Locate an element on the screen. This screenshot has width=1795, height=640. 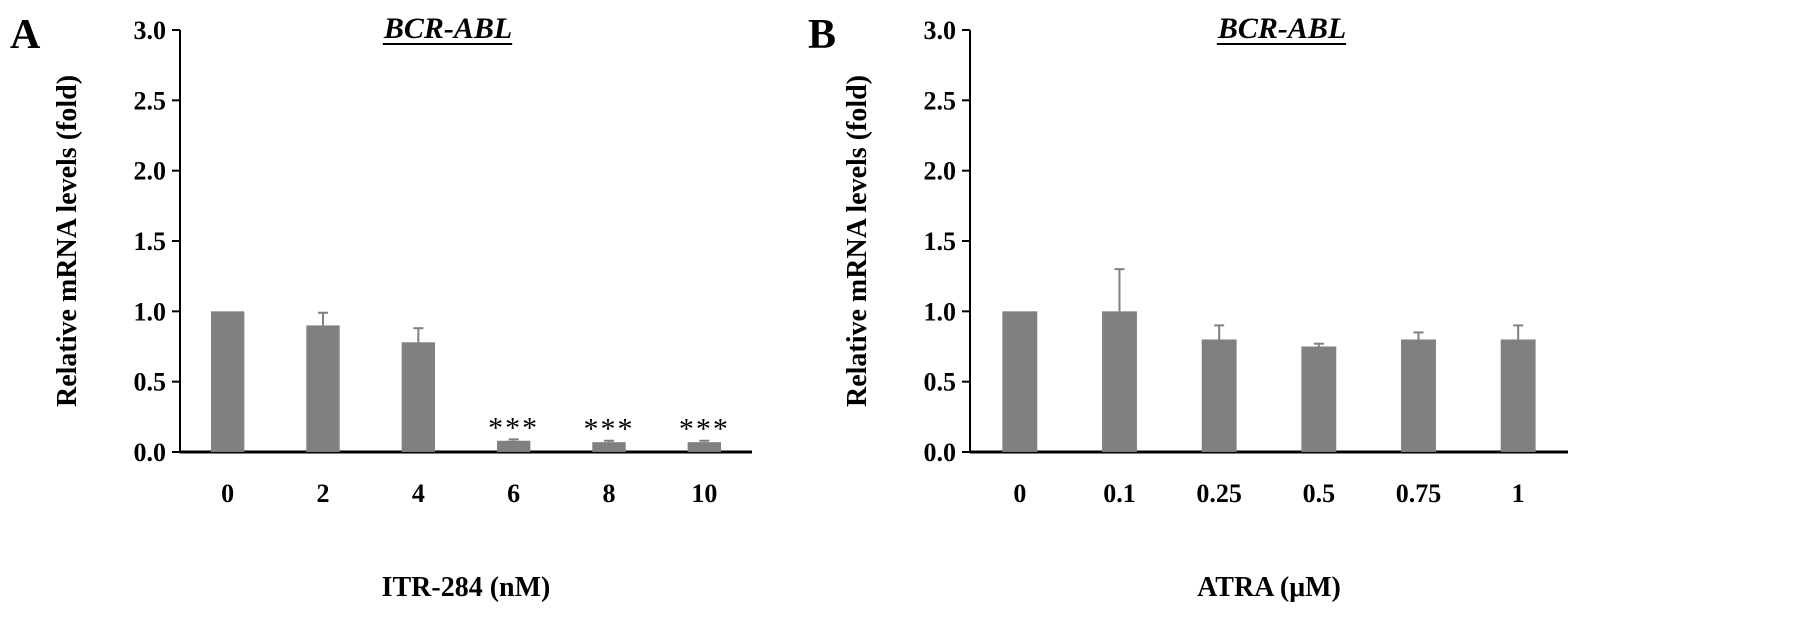
x-tick-label: 0.1 is located at coordinates (1119, 493).